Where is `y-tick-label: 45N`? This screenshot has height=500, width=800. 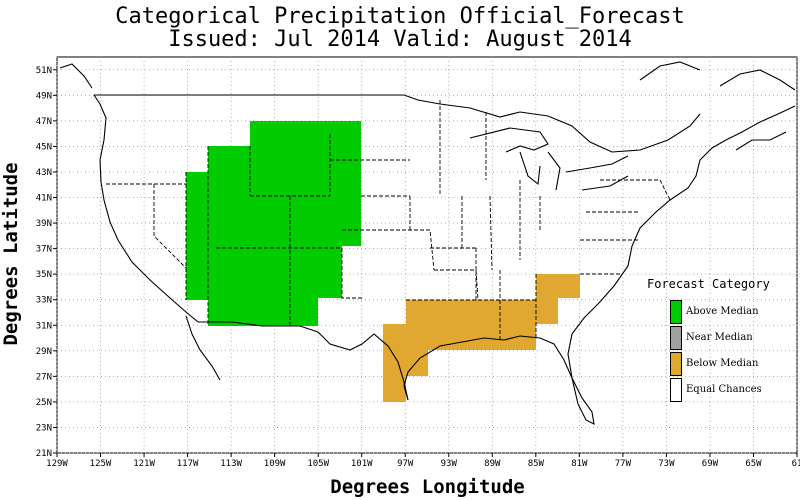 y-tick-label: 45N is located at coordinates (44, 147).